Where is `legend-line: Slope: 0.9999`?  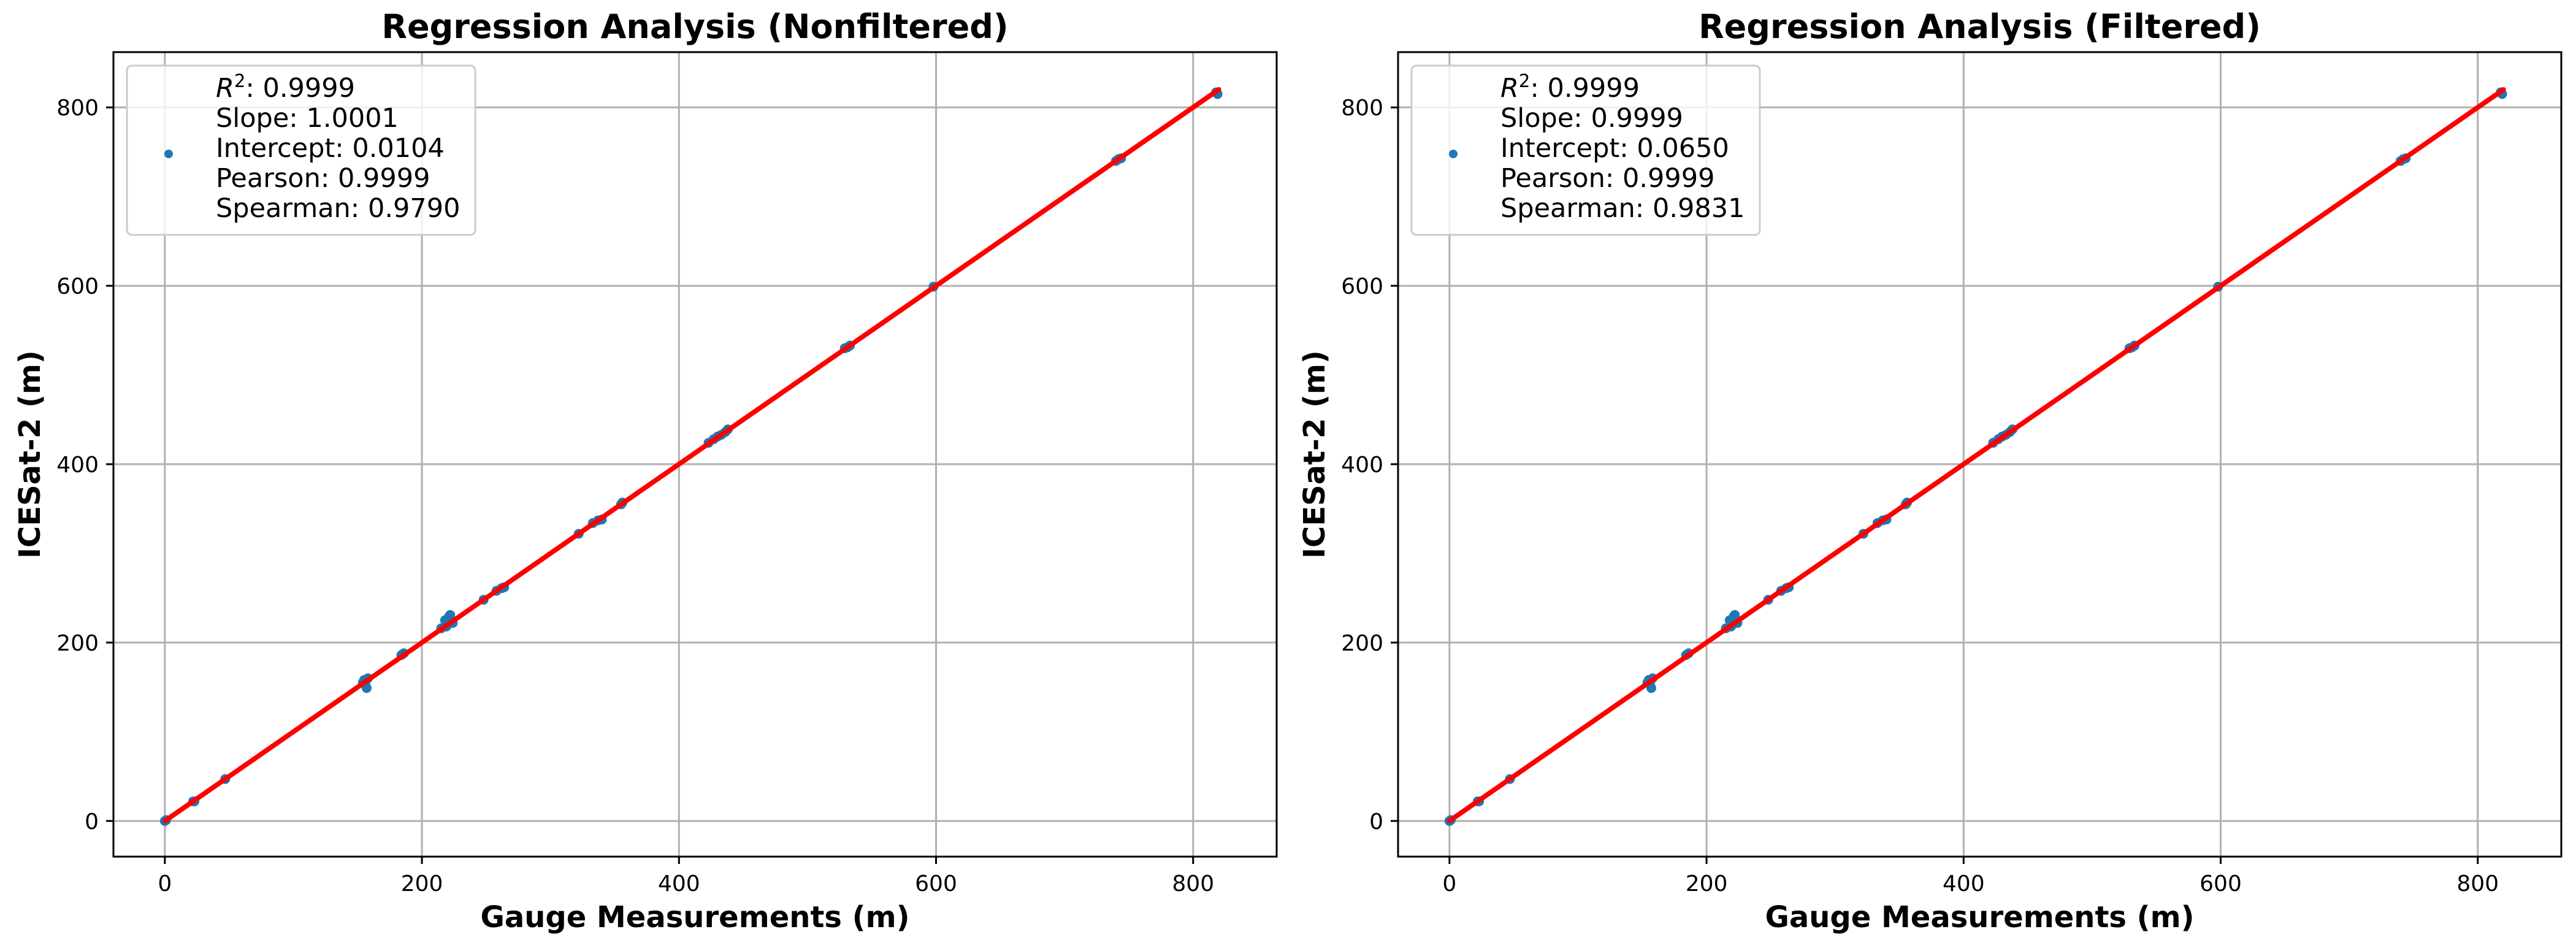 legend-line: Slope: 0.9999 is located at coordinates (1591, 118).